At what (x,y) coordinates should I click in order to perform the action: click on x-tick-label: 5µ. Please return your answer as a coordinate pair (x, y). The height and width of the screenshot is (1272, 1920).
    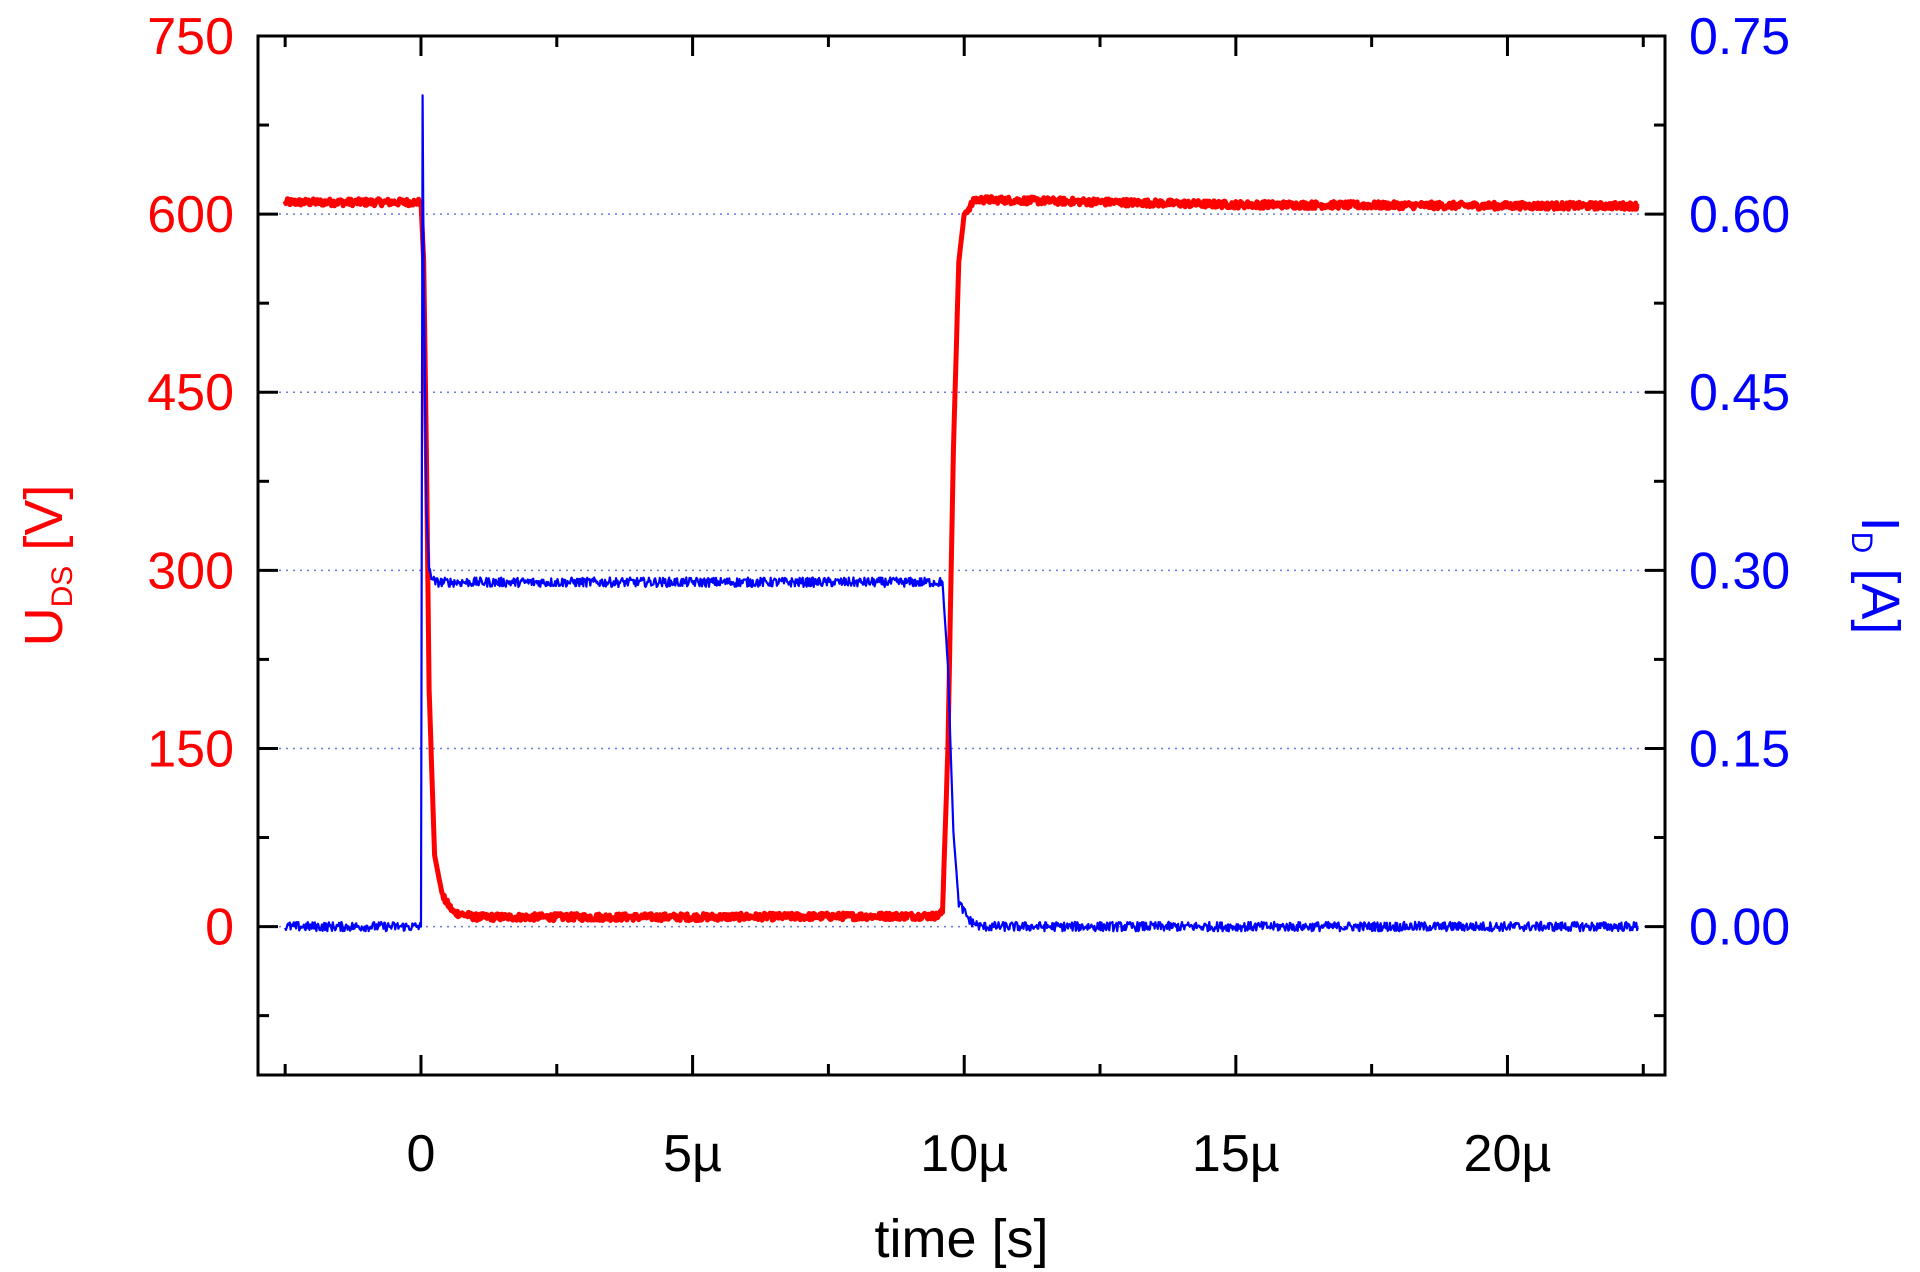
    Looking at the image, I should click on (692, 1154).